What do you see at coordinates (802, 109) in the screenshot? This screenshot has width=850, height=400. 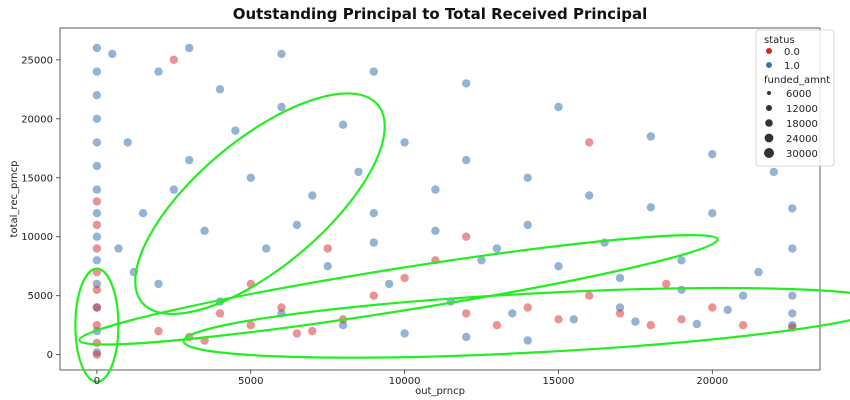 I see `legend-size-label-1: 12000` at bounding box center [802, 109].